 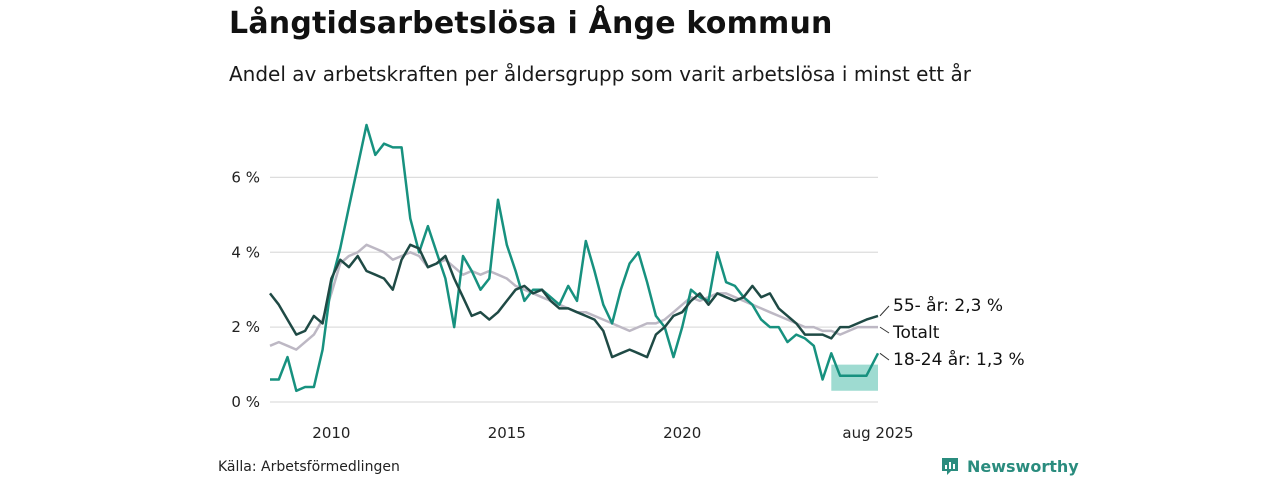 I want to click on chart-title: Långtidsarbetslösa i Ånge kommun, so click(x=531, y=23).